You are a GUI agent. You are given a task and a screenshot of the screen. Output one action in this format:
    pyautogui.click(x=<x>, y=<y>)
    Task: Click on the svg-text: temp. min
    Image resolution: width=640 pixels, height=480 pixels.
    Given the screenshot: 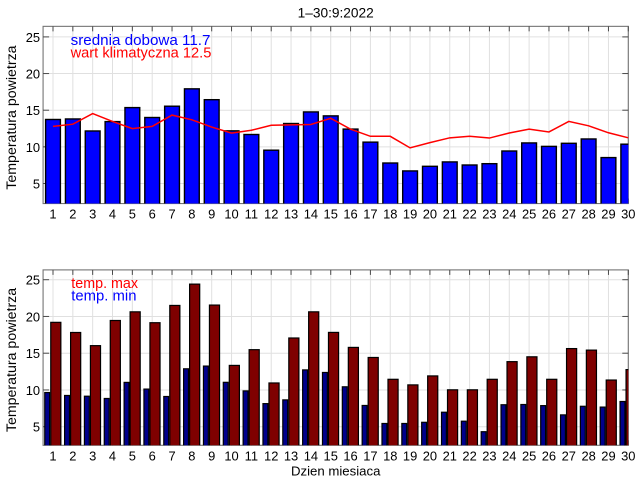 What is the action you would take?
    pyautogui.click(x=103, y=297)
    